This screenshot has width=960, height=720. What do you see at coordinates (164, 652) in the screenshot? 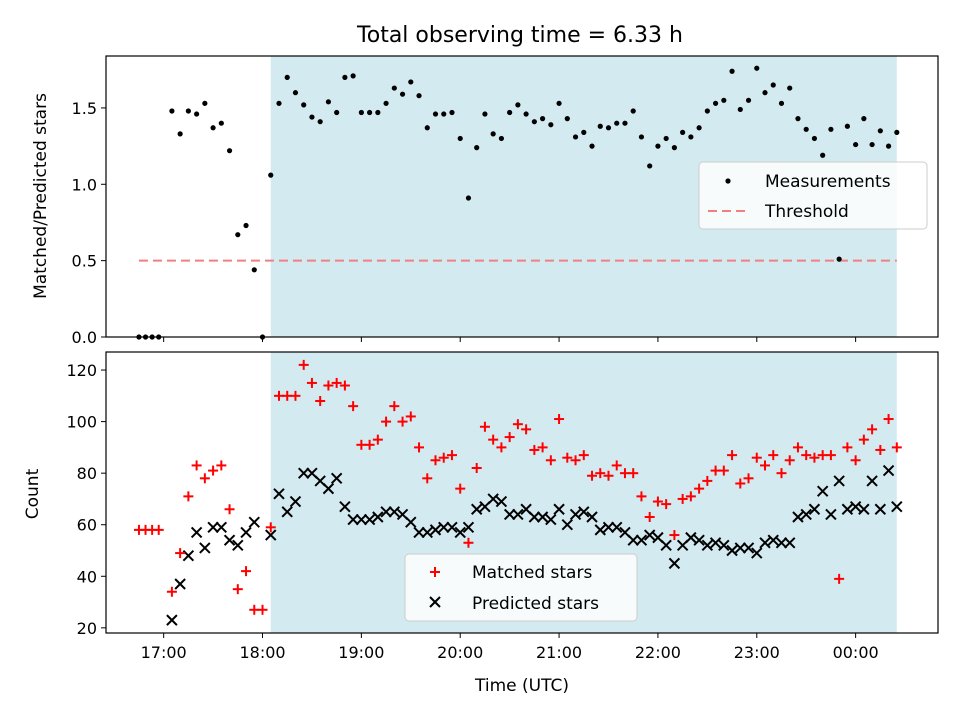
I see `x-tick-label-0: 17:00` at bounding box center [164, 652].